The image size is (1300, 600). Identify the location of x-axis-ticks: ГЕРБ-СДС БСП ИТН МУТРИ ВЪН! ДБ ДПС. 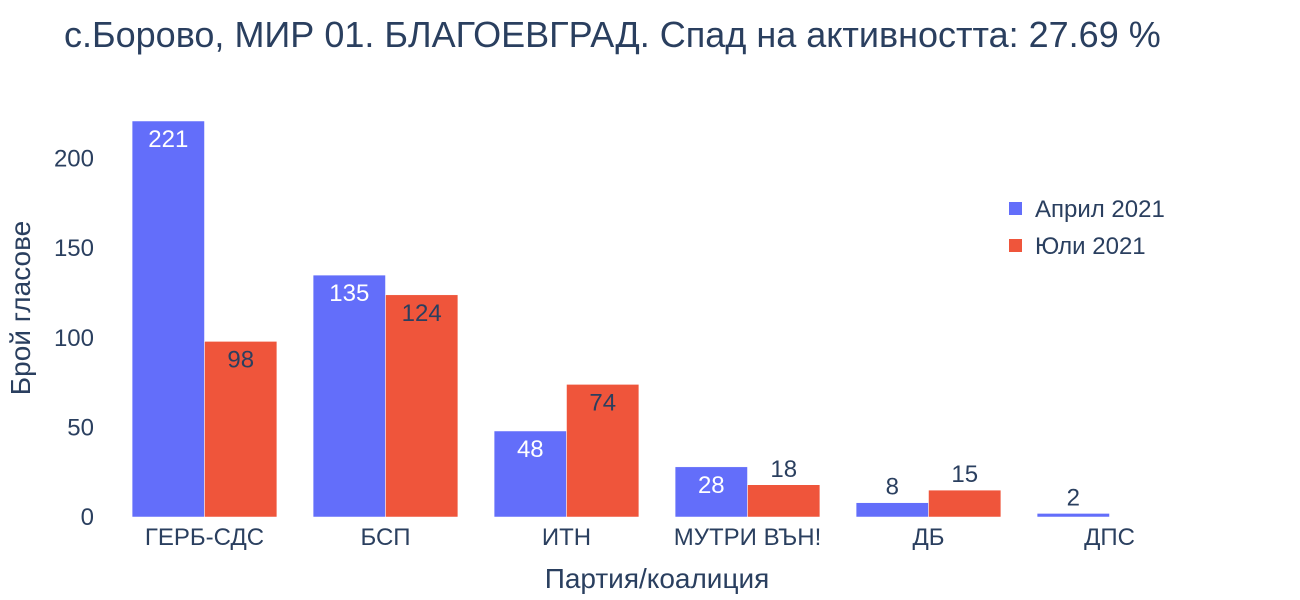
(640, 537).